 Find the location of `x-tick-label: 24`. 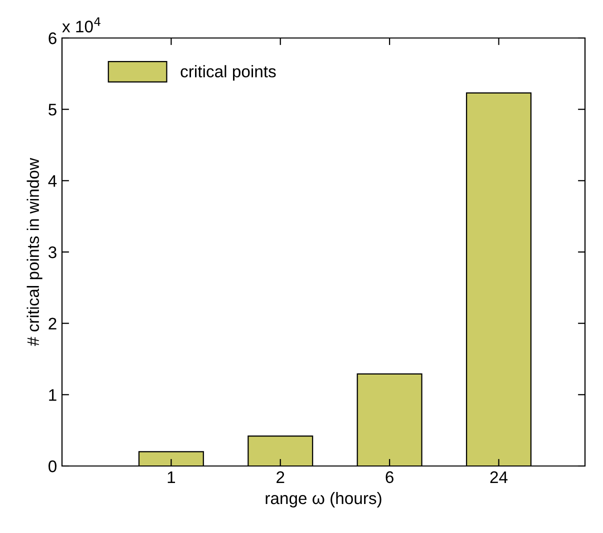

x-tick-label: 24 is located at coordinates (499, 477).